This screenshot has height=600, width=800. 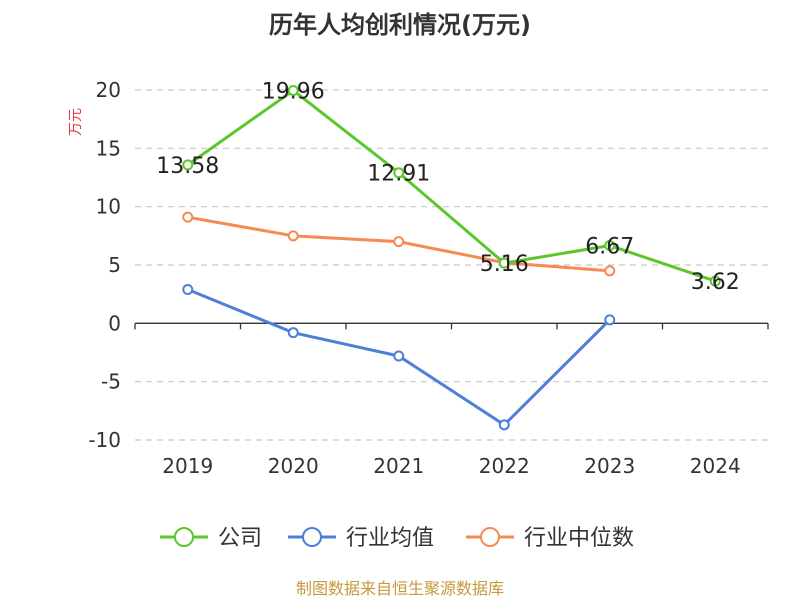 I want to click on data-label: 5.16, so click(x=504, y=264).